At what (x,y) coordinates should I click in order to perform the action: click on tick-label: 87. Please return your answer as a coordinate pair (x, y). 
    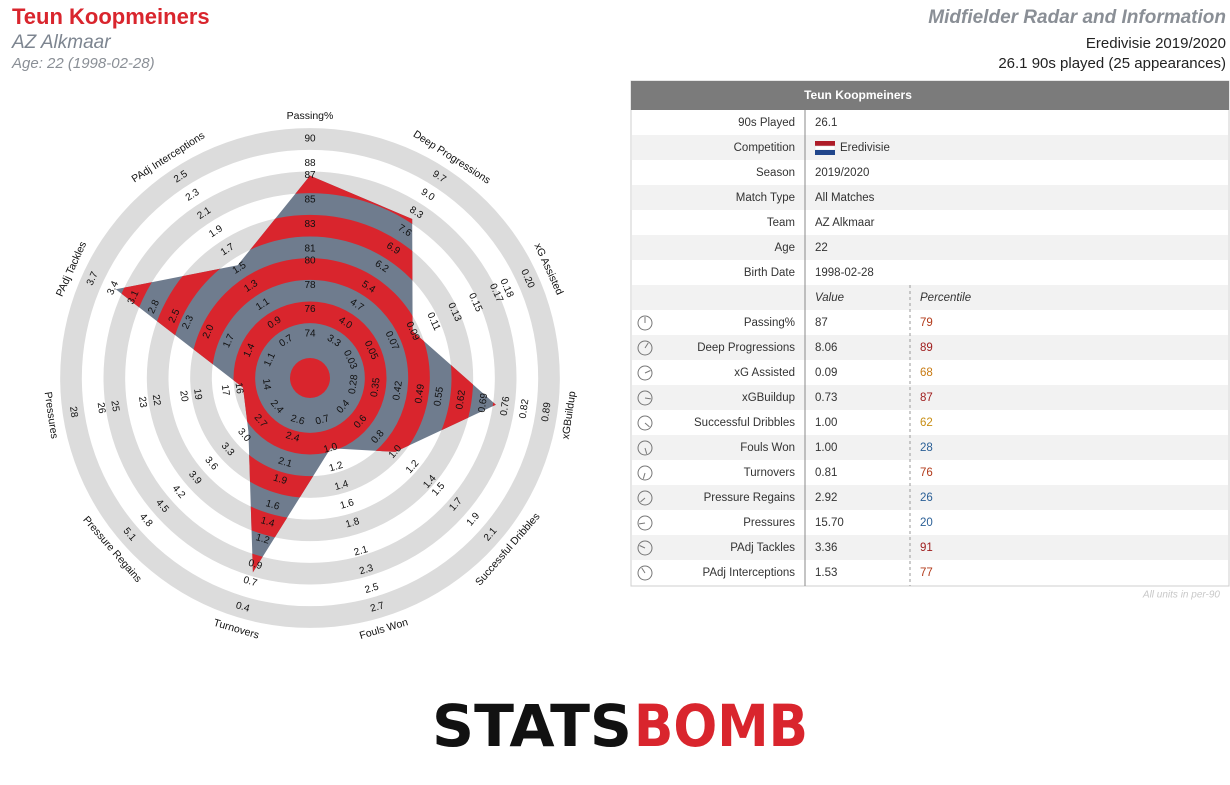
    Looking at the image, I should click on (310, 175).